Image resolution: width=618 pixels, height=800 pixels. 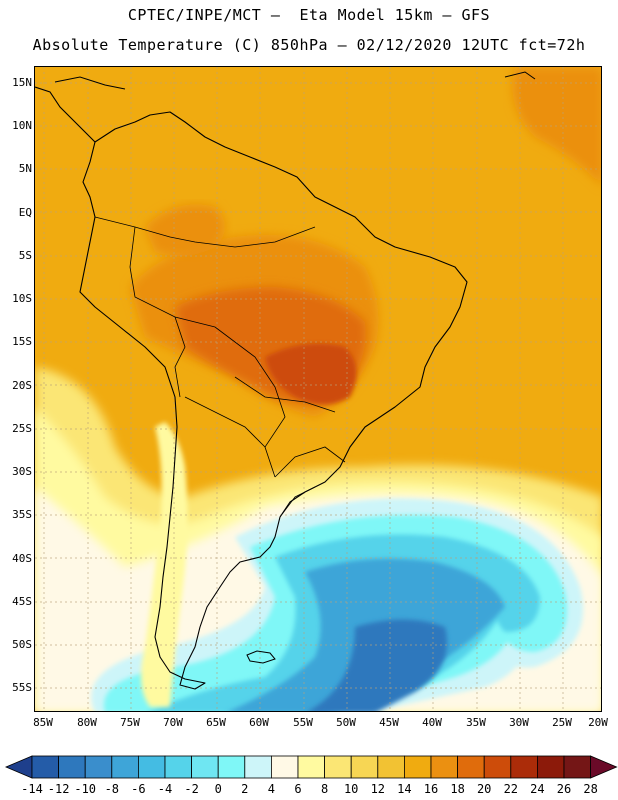 What do you see at coordinates (22, 687) in the screenshot?
I see `lat-label-55s: 55S` at bounding box center [22, 687].